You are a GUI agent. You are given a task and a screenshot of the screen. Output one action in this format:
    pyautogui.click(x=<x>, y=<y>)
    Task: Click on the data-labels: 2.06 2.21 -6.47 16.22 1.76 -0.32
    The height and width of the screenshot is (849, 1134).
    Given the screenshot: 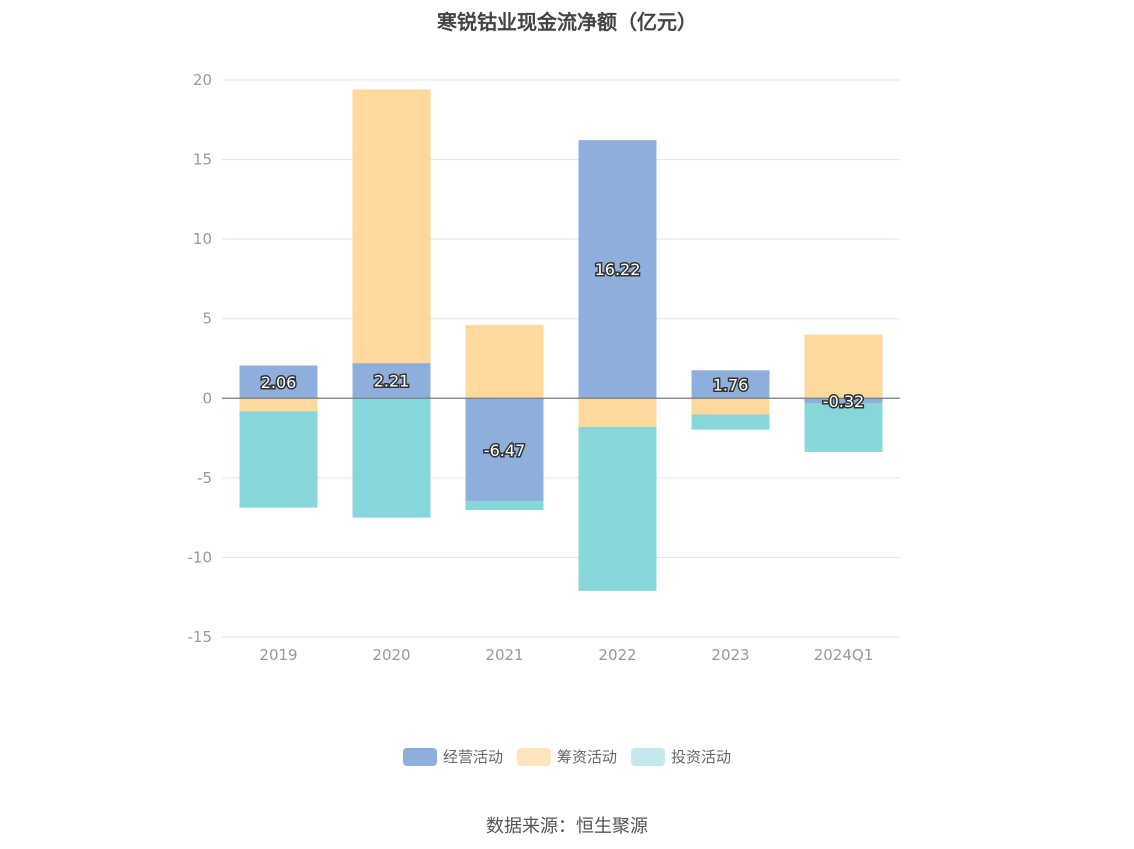 What is the action you would take?
    pyautogui.click(x=562, y=360)
    